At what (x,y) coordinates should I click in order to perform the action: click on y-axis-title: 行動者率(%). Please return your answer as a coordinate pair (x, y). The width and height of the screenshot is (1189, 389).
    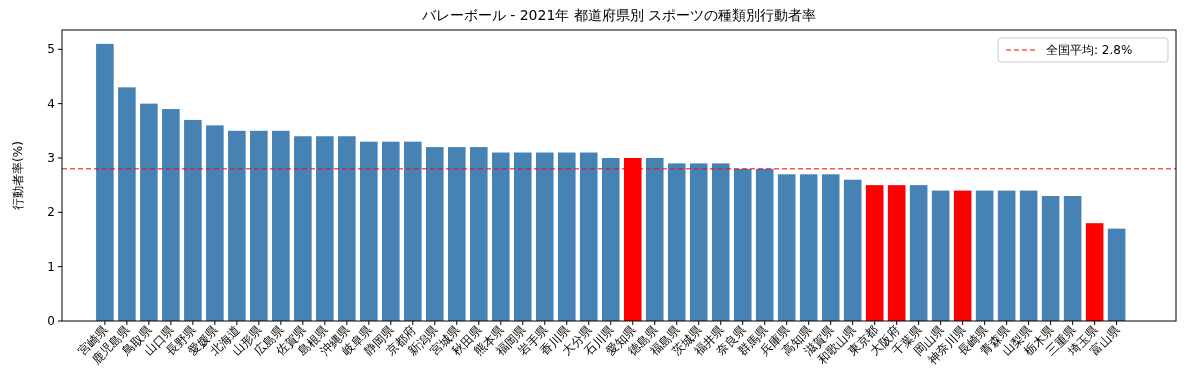
    Looking at the image, I should click on (18, 175).